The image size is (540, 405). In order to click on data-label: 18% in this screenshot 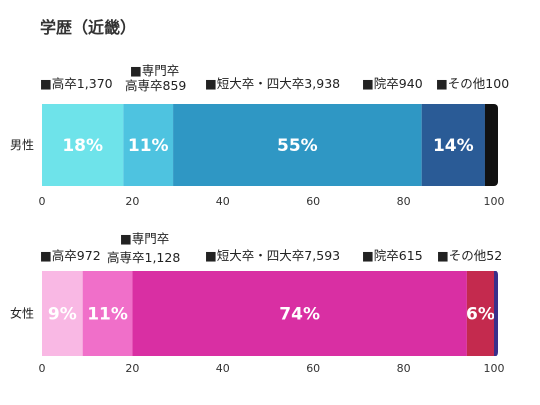, I will do `click(82, 146)`.